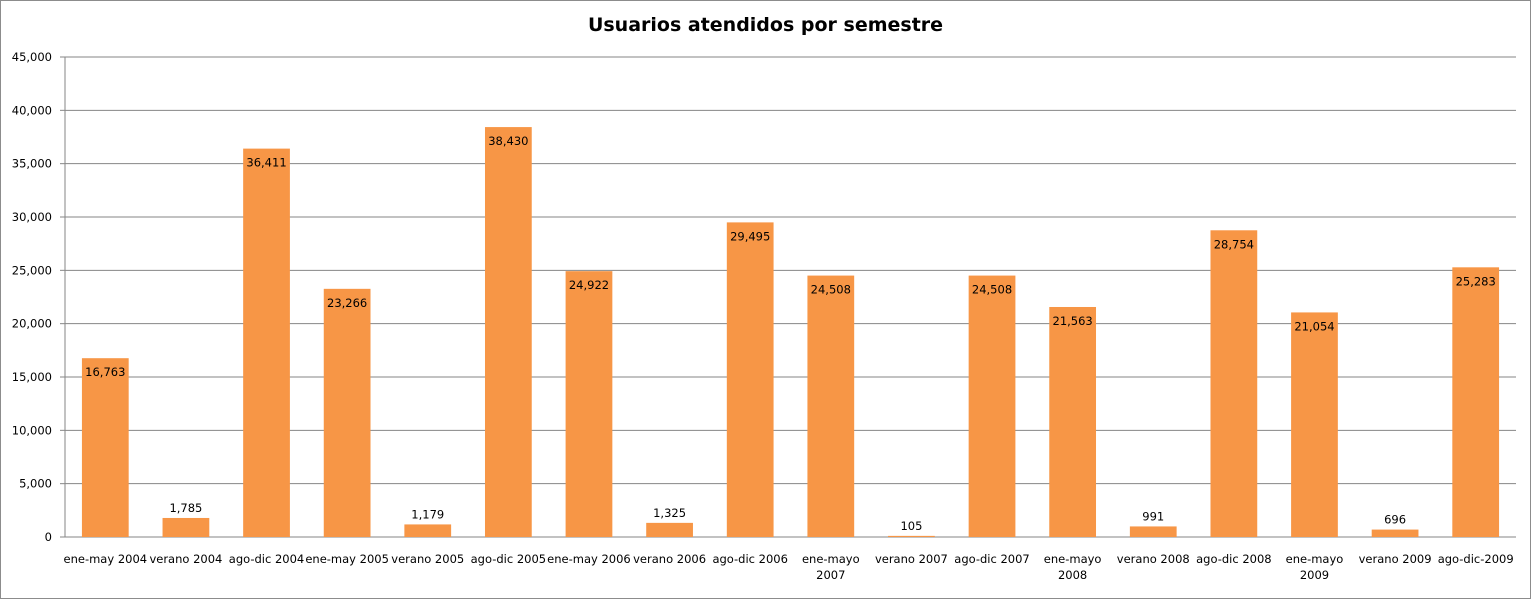 Image resolution: width=1531 pixels, height=599 pixels. I want to click on x-tick-label-line: verano 2009, so click(1395, 559).